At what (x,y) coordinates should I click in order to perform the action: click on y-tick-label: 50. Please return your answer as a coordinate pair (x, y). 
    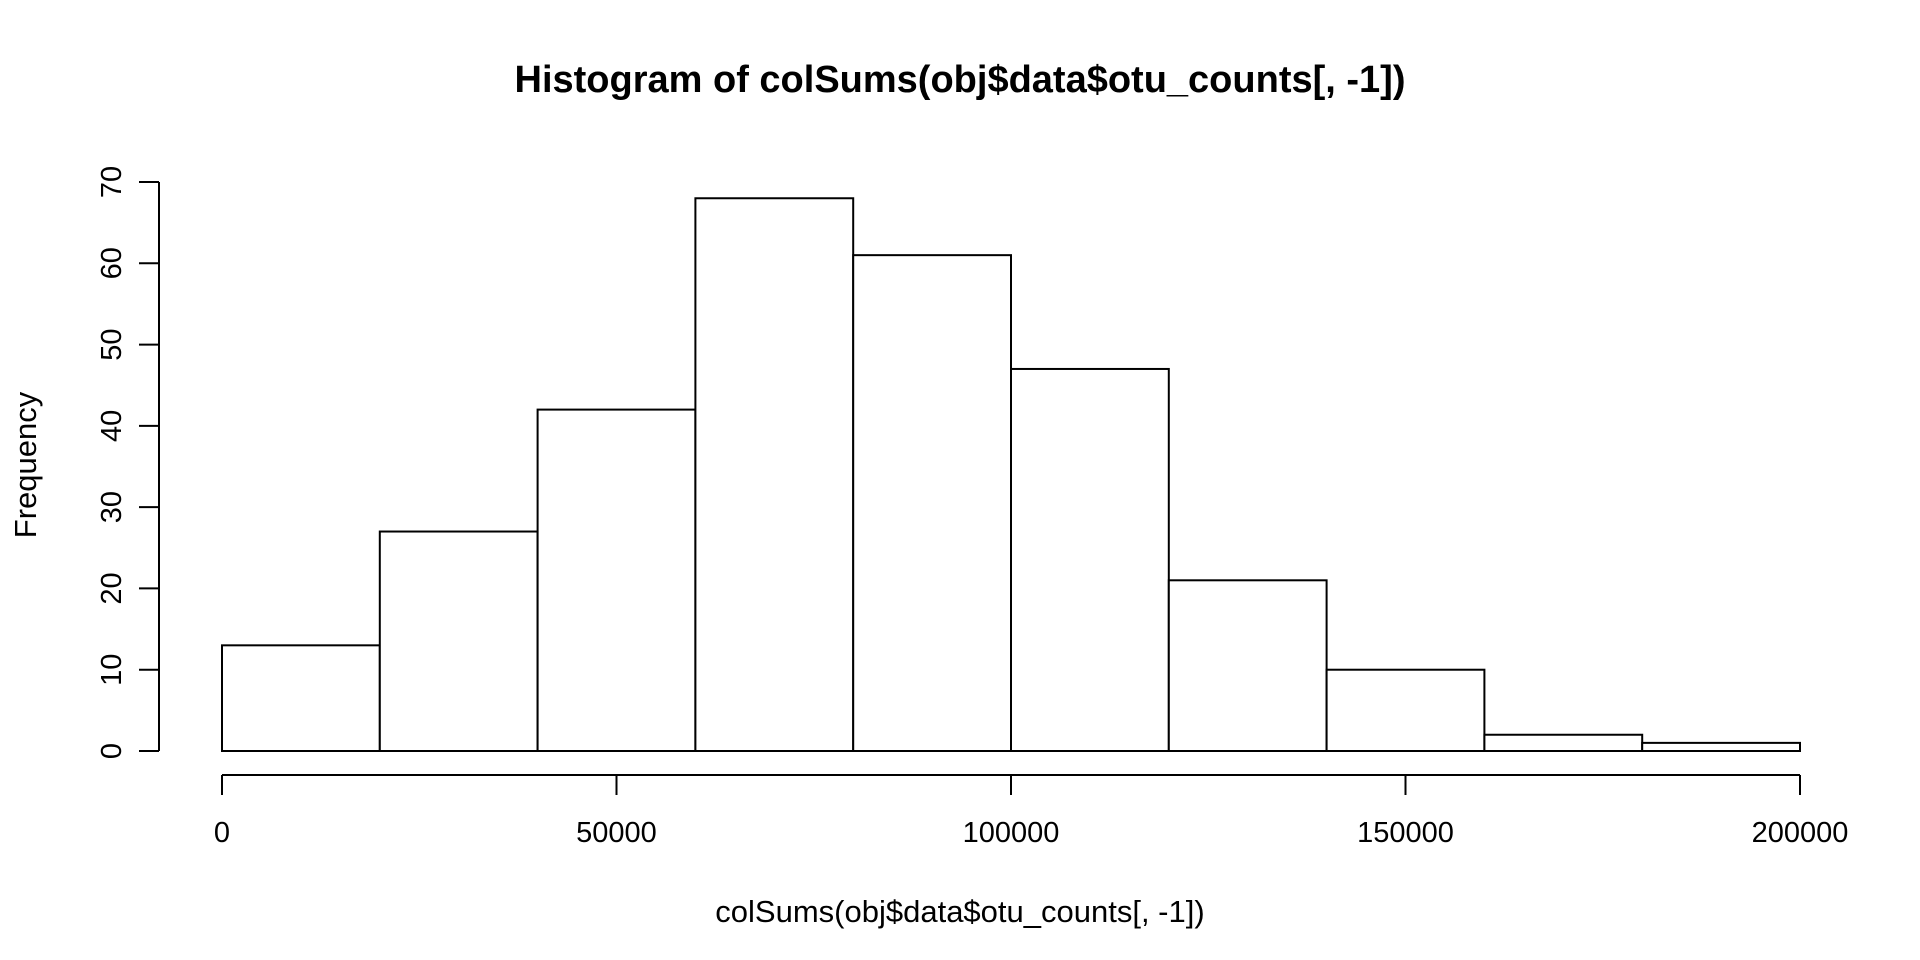
    Looking at the image, I should click on (112, 344).